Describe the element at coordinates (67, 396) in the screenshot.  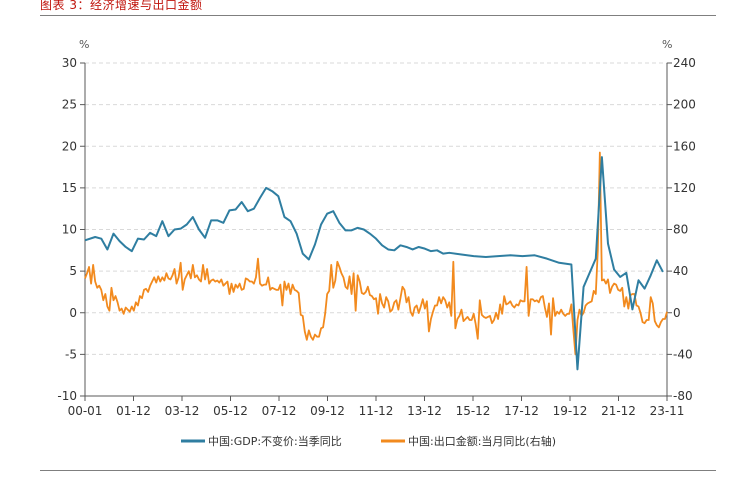
I see `left-tick-label: -10` at that location.